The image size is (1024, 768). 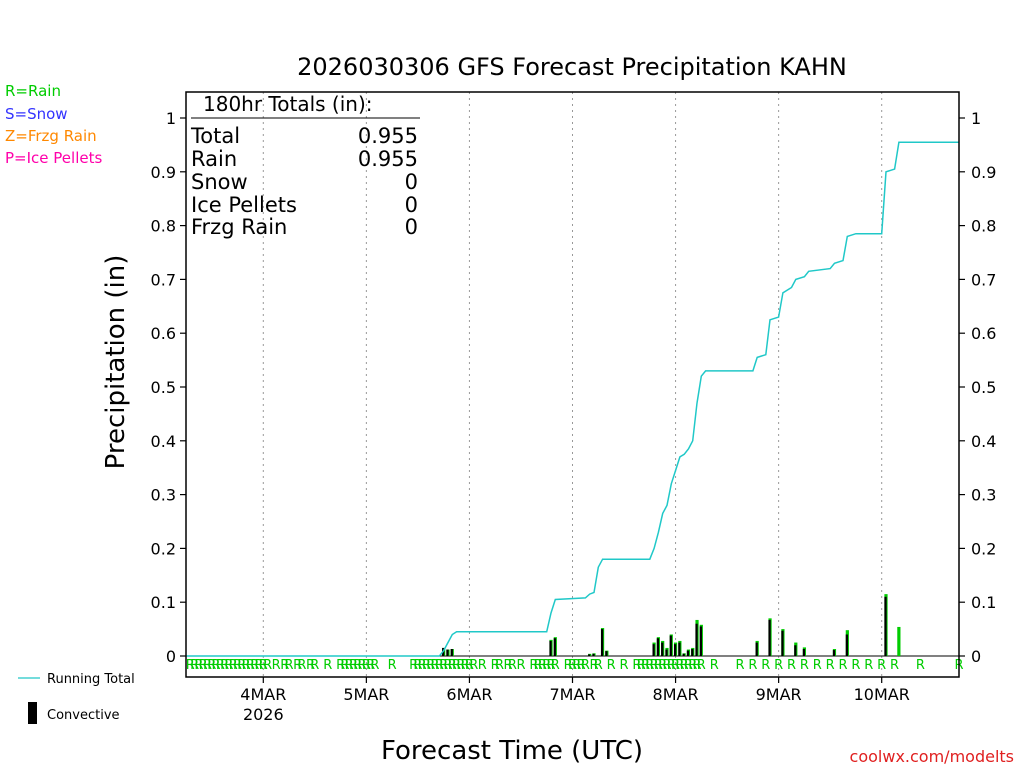 What do you see at coordinates (671, 625) in the screenshot?
I see `precip-bars` at bounding box center [671, 625].